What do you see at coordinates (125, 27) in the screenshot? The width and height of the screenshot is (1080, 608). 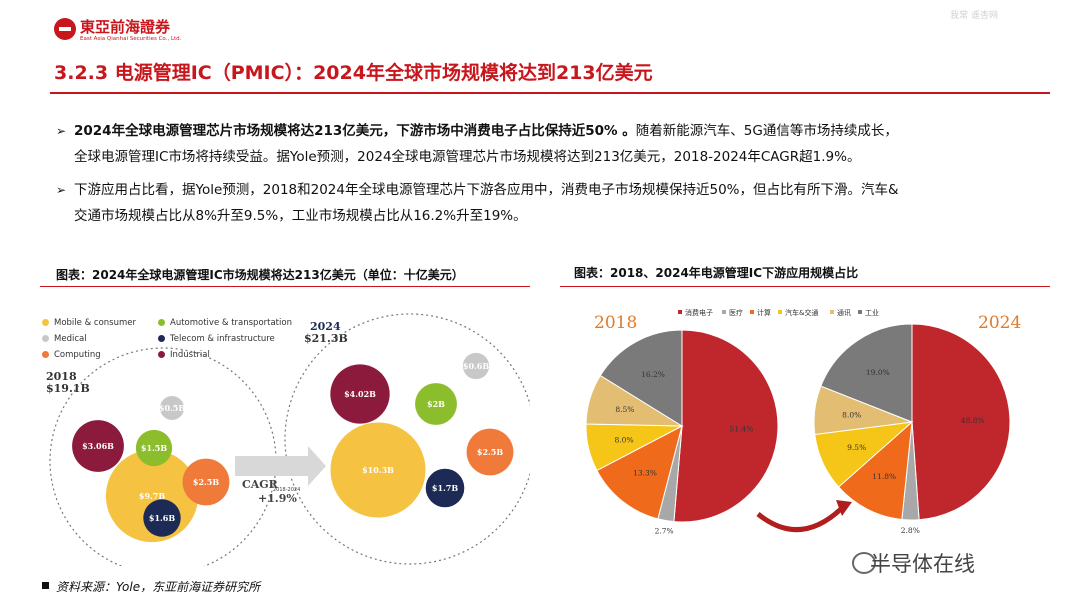 I see `logo-text: 東亞前海證券` at bounding box center [125, 27].